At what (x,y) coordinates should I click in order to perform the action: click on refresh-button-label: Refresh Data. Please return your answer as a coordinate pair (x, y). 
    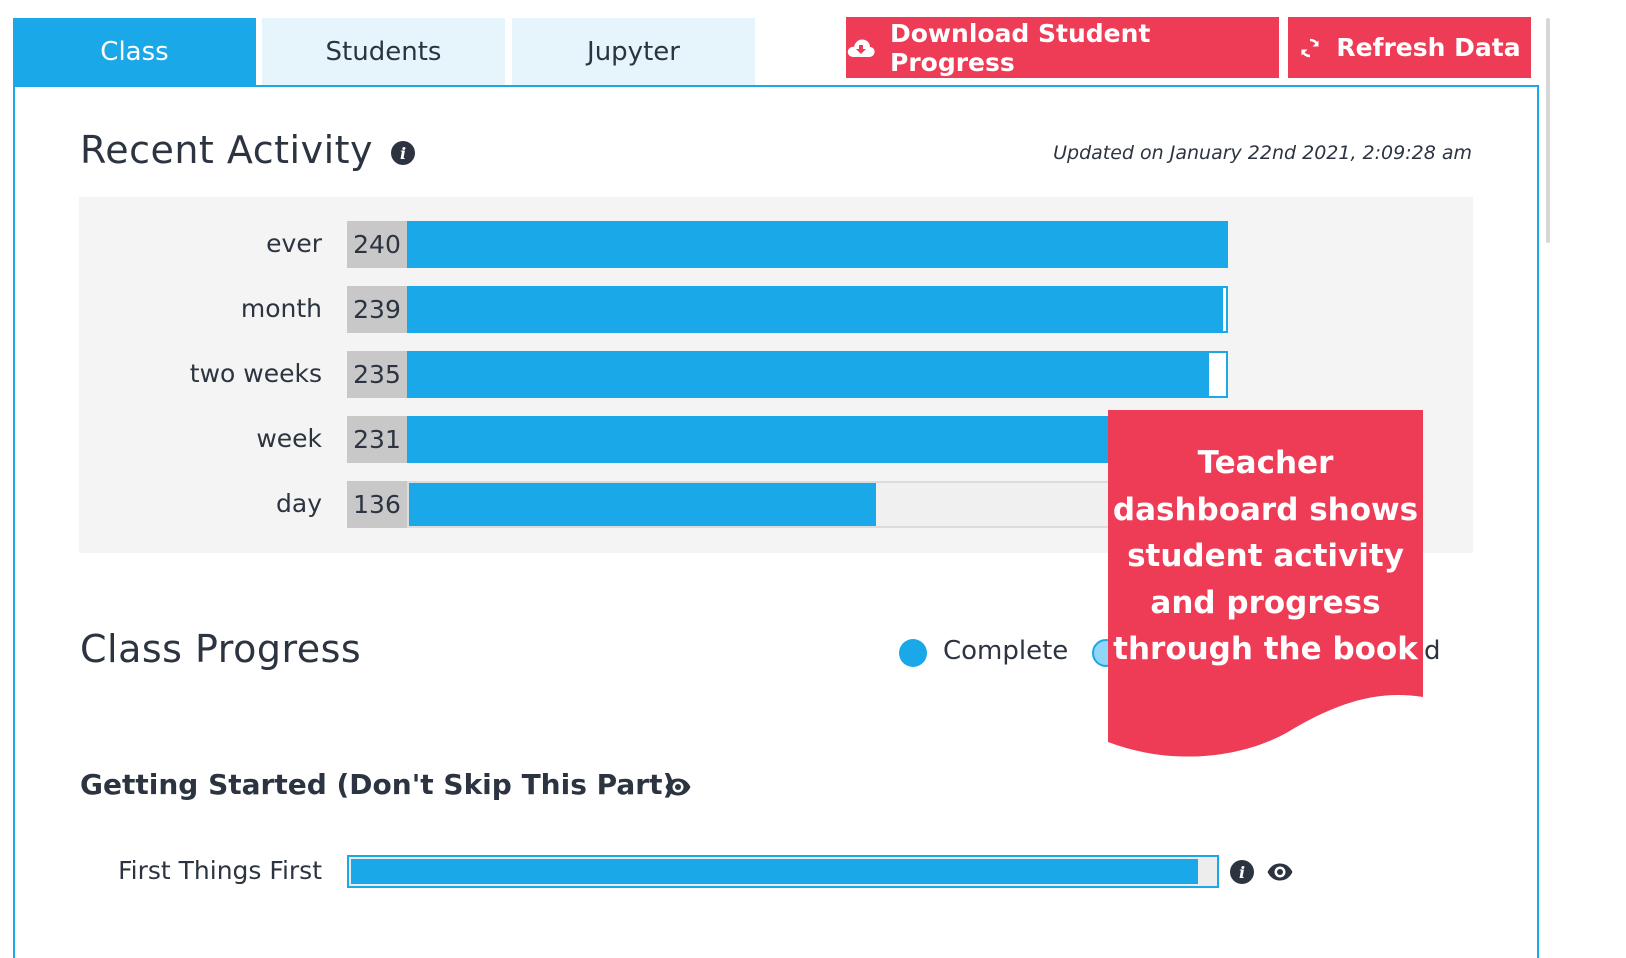
    Looking at the image, I should click on (1428, 47).